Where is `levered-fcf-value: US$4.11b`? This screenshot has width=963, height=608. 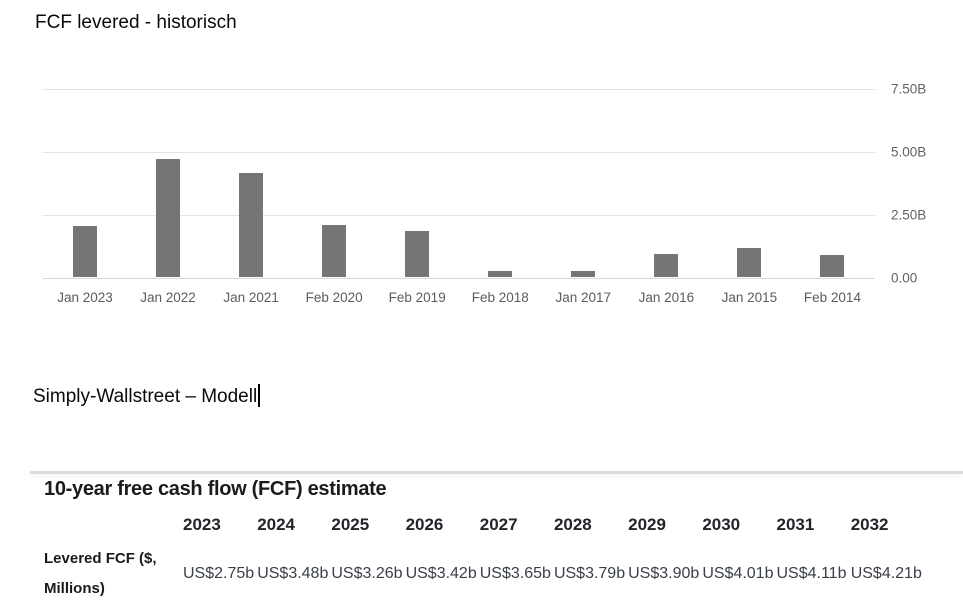 levered-fcf-value: US$4.11b is located at coordinates (811, 573).